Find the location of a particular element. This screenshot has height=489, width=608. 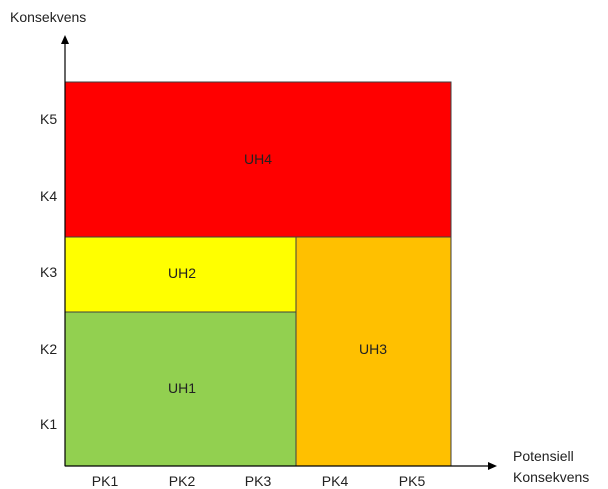

y-tick-k3: K3 is located at coordinates (48, 272).